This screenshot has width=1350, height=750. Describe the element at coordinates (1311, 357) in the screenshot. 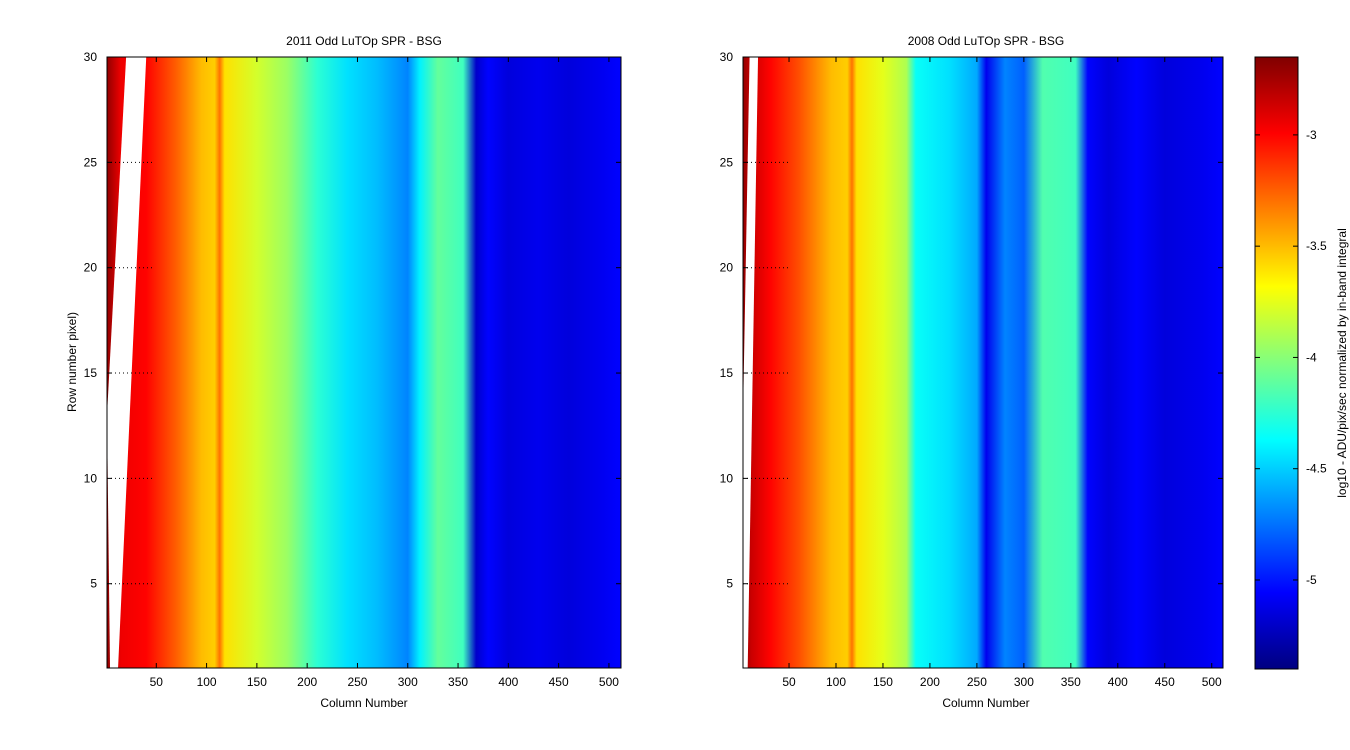

I see `colorbar-tick-label: -4` at that location.